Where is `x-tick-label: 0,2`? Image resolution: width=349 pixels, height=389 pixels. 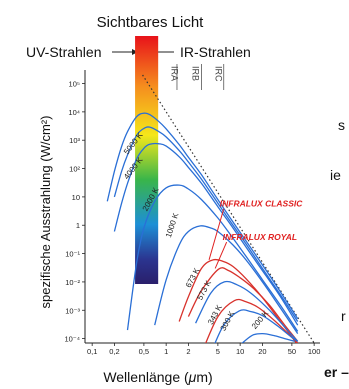 x-tick-label: 0,2 is located at coordinates (114, 351).